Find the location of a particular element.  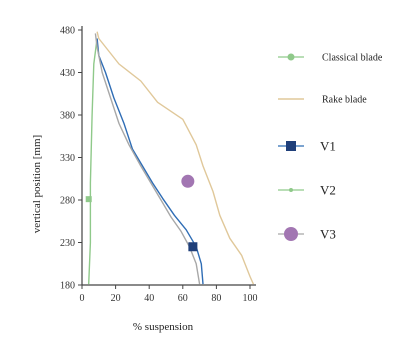

legend-label: V2 is located at coordinates (328, 190).